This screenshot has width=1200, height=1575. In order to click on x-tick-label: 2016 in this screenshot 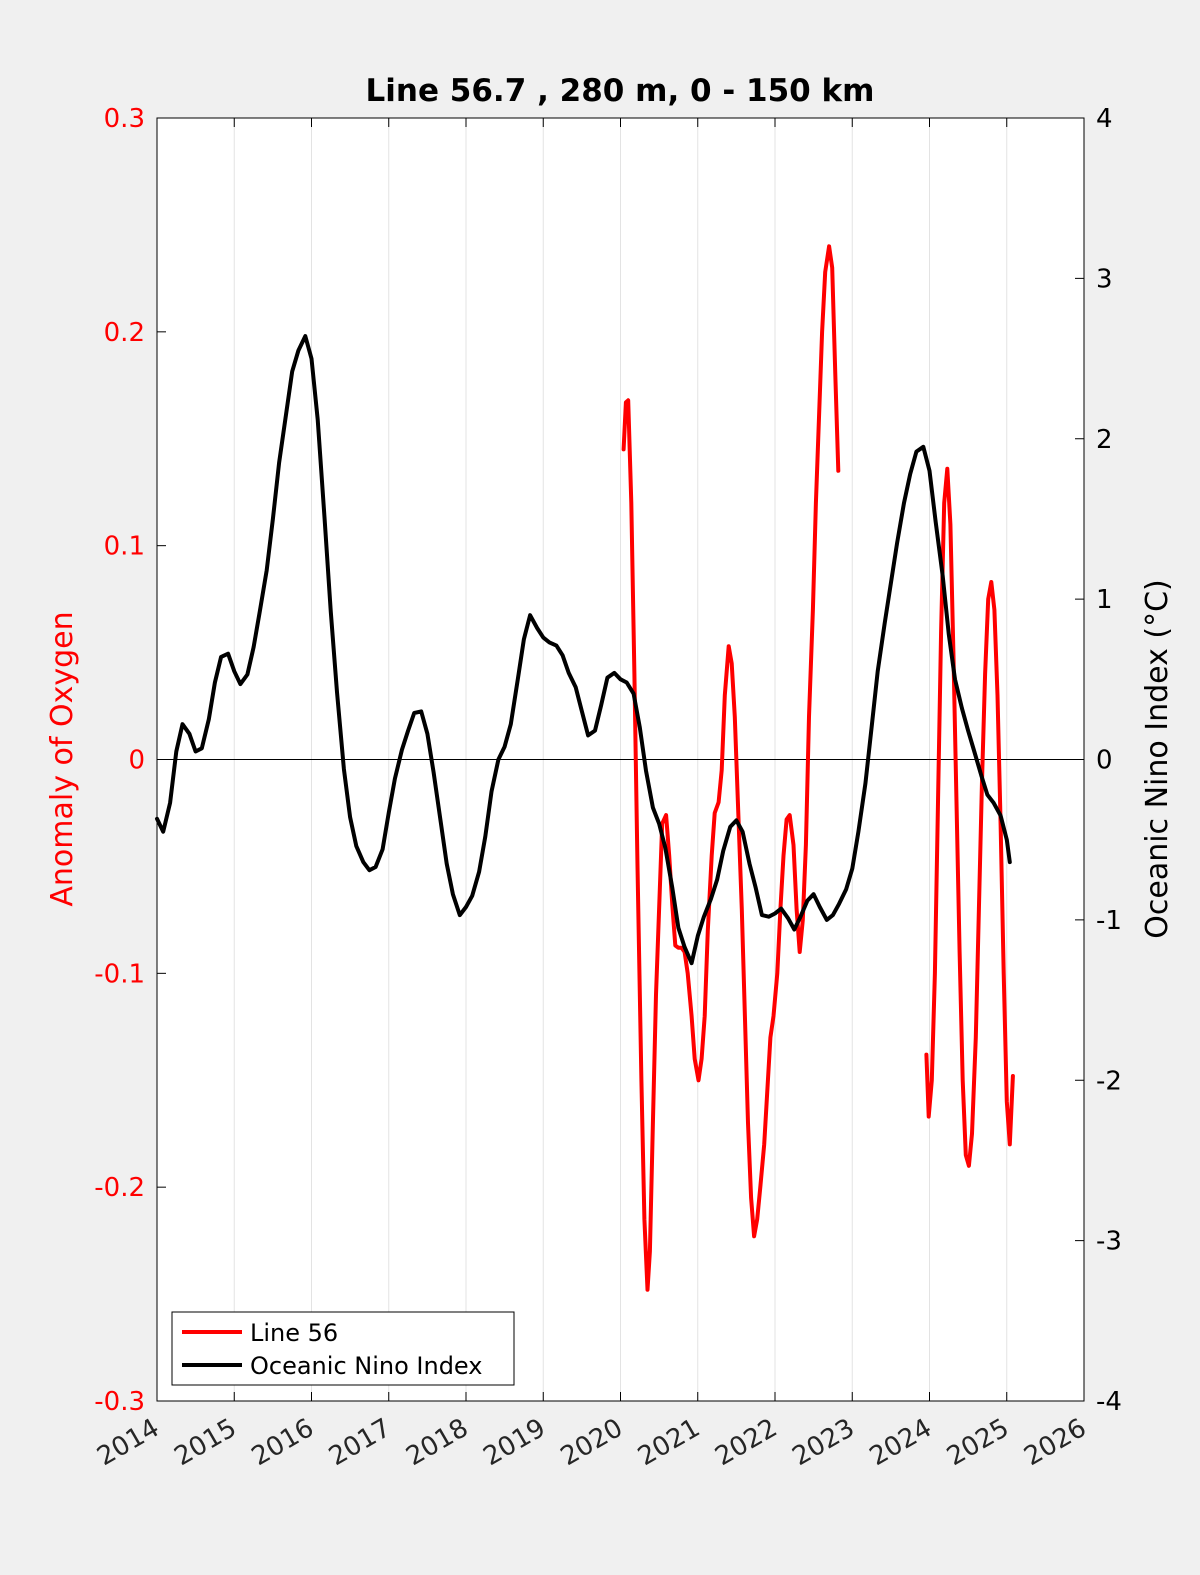, I will do `click(283, 1442)`.